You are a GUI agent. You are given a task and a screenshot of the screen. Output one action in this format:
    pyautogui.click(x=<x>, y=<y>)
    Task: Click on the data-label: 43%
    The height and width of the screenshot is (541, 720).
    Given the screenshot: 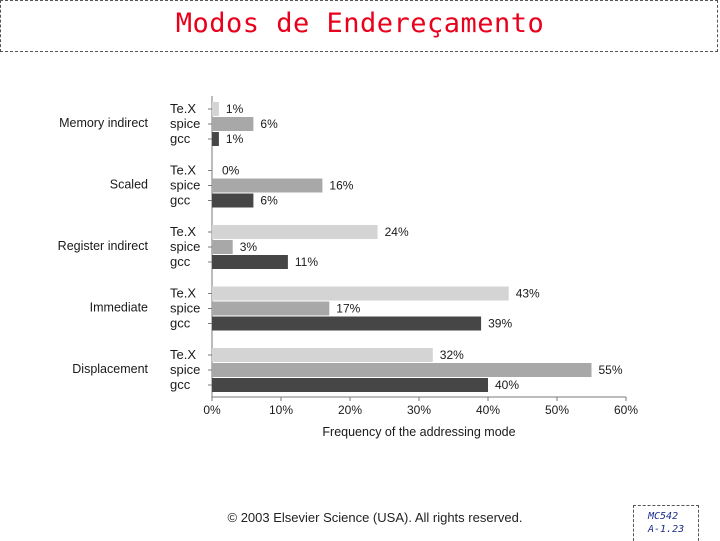 What is the action you would take?
    pyautogui.click(x=528, y=294)
    